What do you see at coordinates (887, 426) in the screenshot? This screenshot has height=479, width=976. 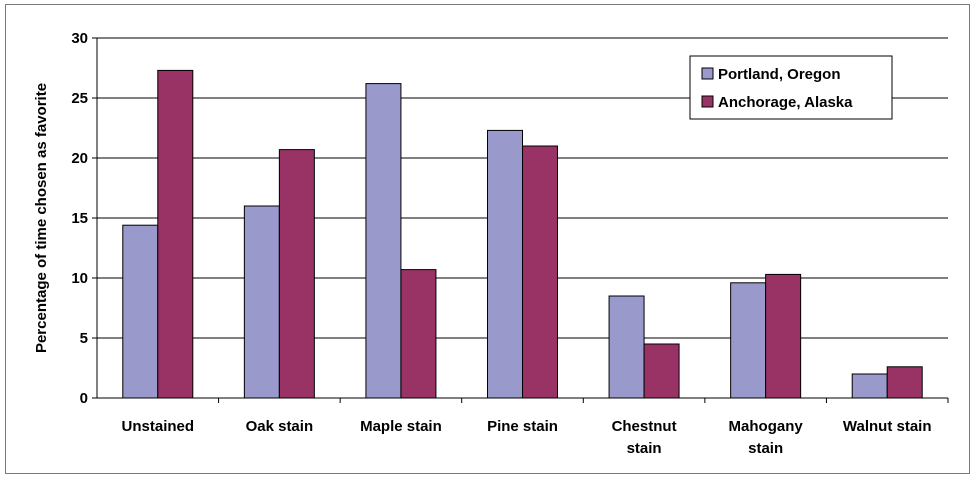 I see `x-category-label: Walnut stain` at bounding box center [887, 426].